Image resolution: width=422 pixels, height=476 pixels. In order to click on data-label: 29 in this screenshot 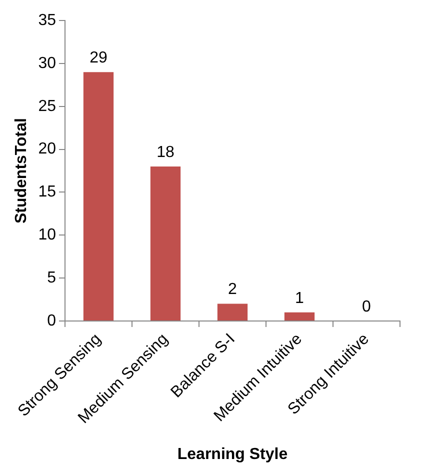, I will do `click(99, 57)`.